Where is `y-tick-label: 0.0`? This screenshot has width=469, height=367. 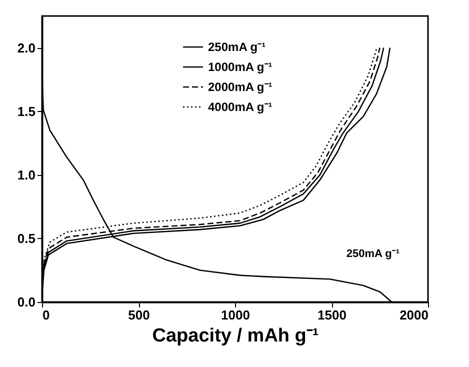
y-tick-label: 0.0 is located at coordinates (26, 302).